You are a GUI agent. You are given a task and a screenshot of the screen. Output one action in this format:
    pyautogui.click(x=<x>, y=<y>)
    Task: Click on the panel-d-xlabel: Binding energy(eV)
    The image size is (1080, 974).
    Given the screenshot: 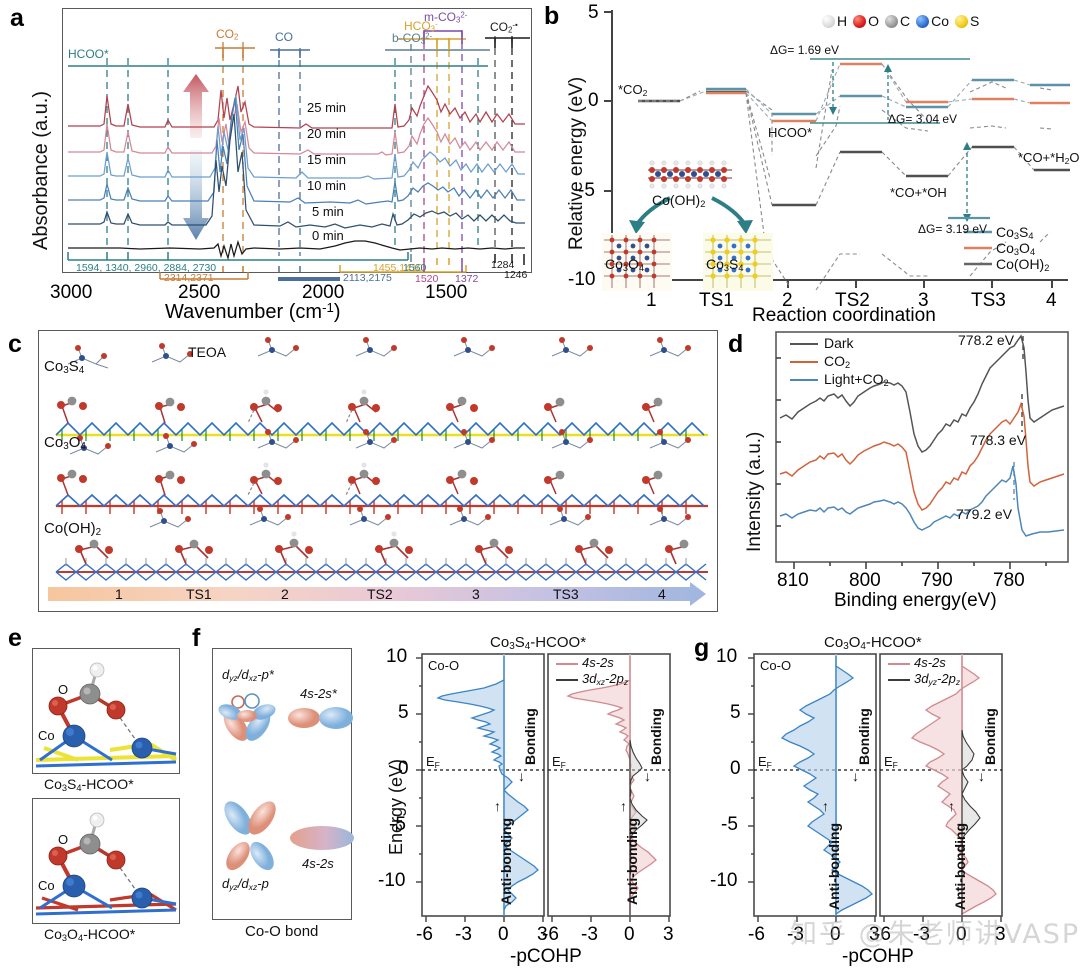 What is the action you would take?
    pyautogui.click(x=915, y=600)
    